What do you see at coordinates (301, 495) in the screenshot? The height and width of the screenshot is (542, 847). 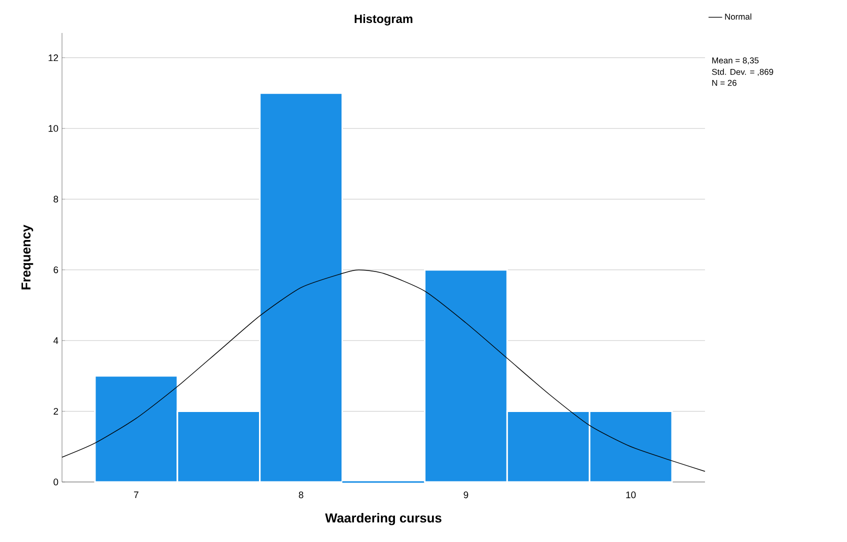 I see `x-tick-label: 8` at bounding box center [301, 495].